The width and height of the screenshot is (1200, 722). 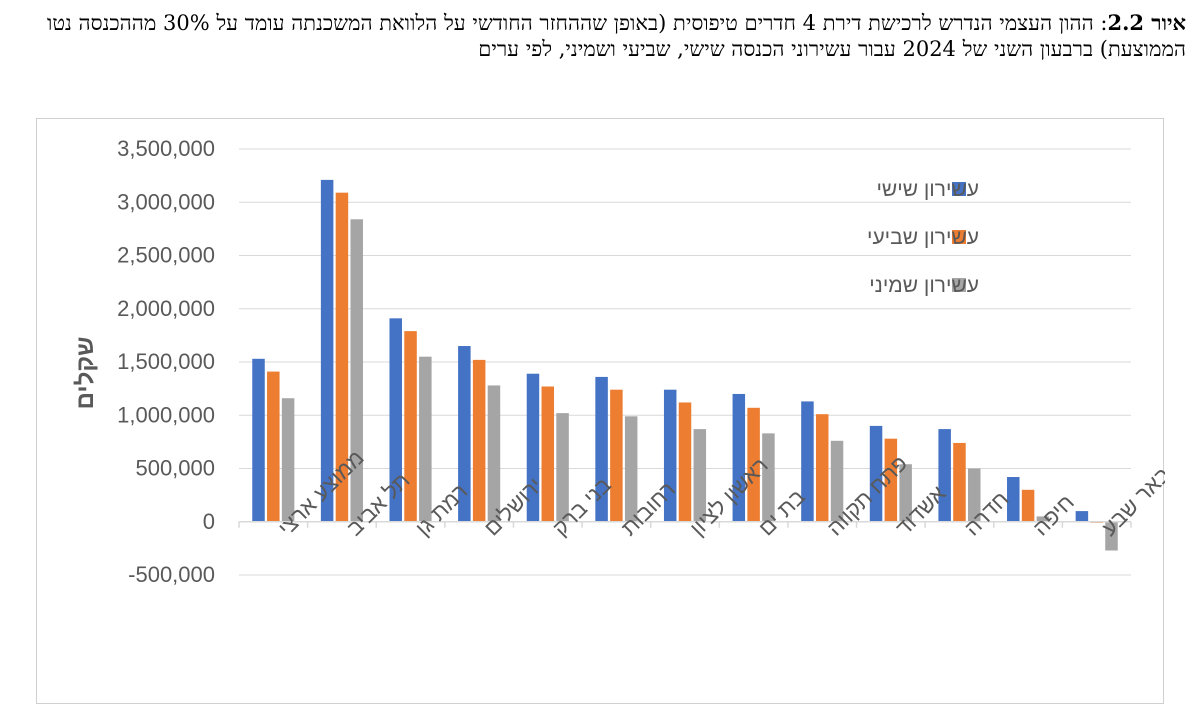 What do you see at coordinates (166, 148) in the screenshot?
I see `y-tick-label: 3,500,000` at bounding box center [166, 148].